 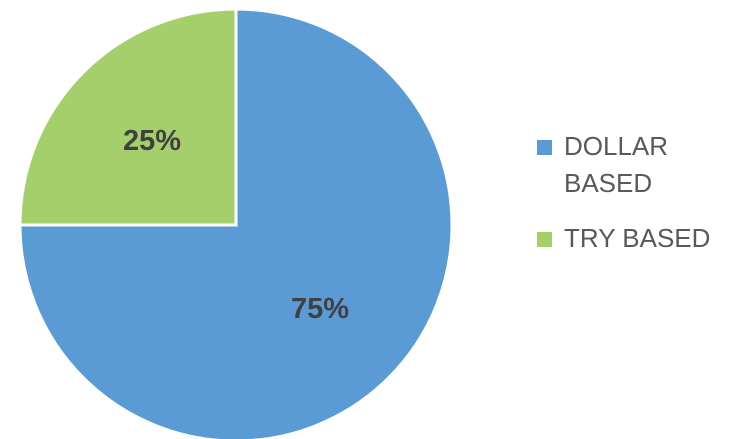 I want to click on legend-item-try-based: TRY BASED, so click(x=639, y=238).